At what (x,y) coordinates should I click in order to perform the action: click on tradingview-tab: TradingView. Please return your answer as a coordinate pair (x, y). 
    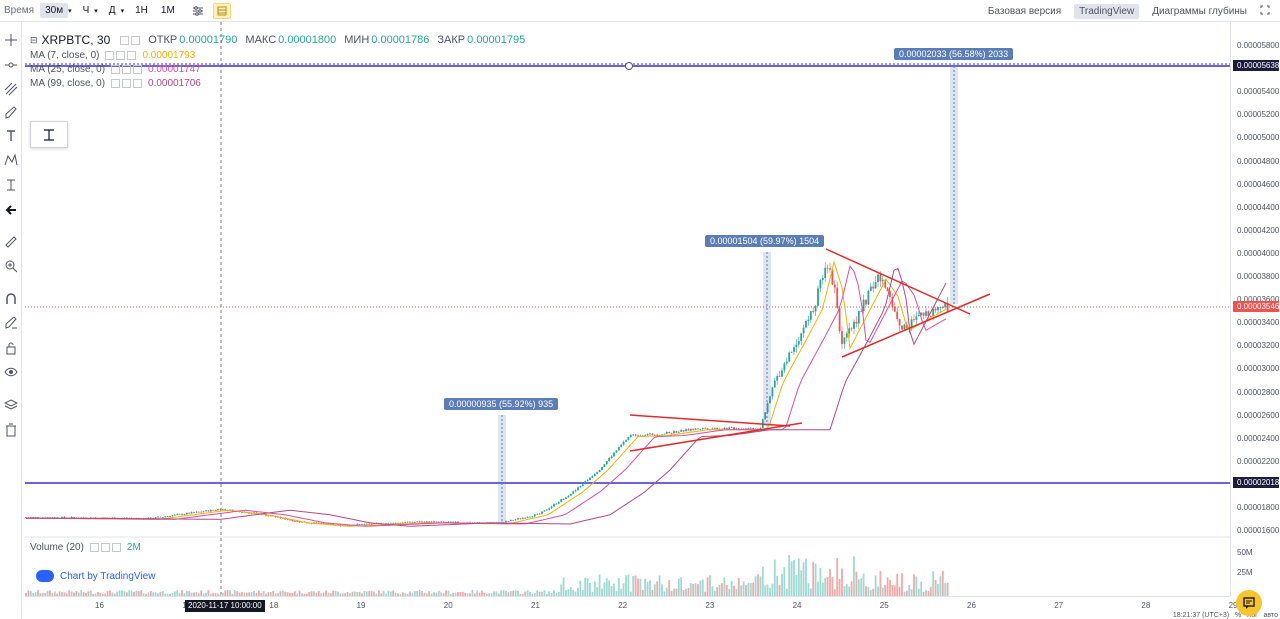
    Looking at the image, I should click on (1107, 11).